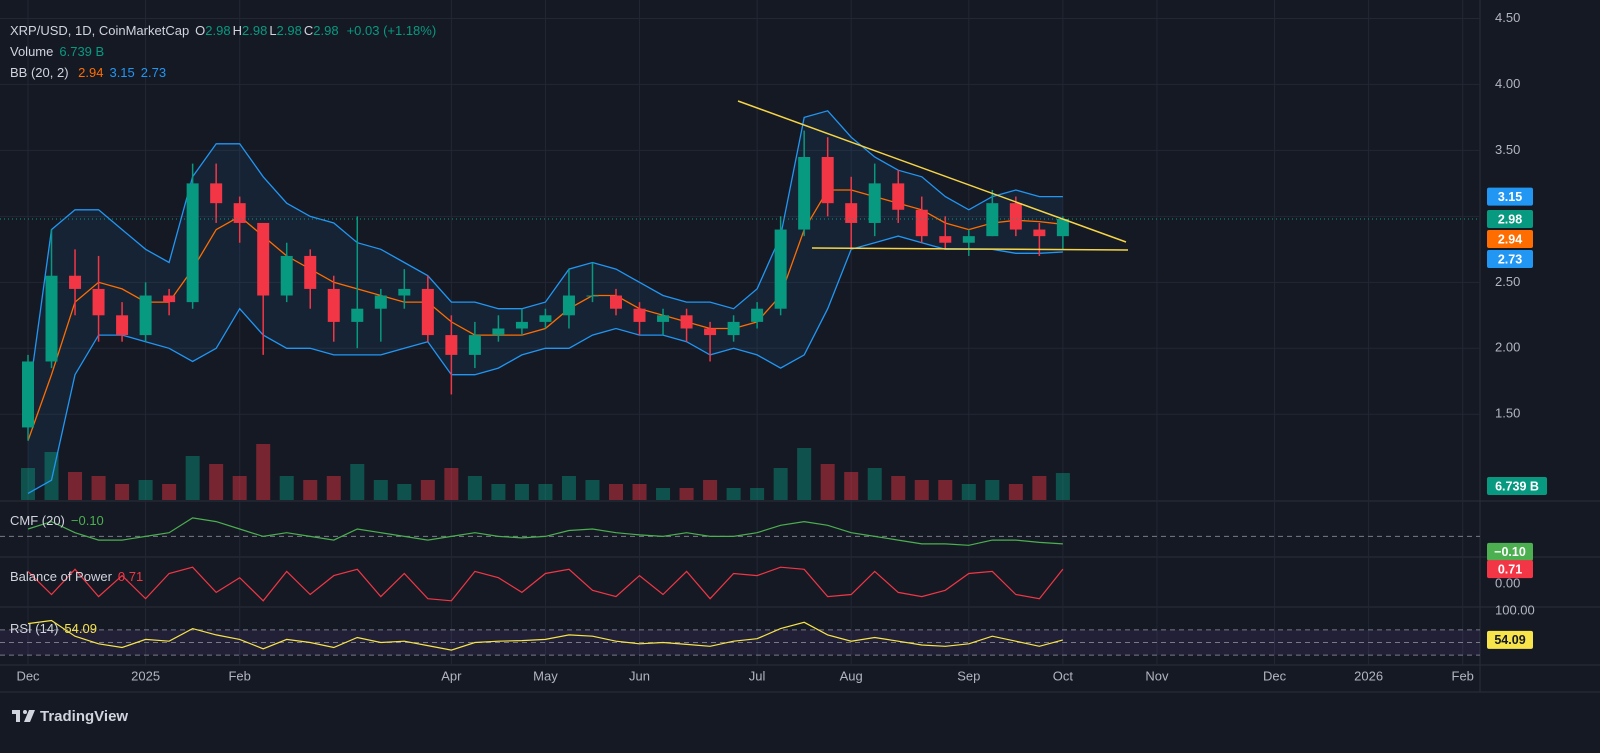 The width and height of the screenshot is (1600, 753). I want to click on bb-value: 2.94, so click(91, 72).